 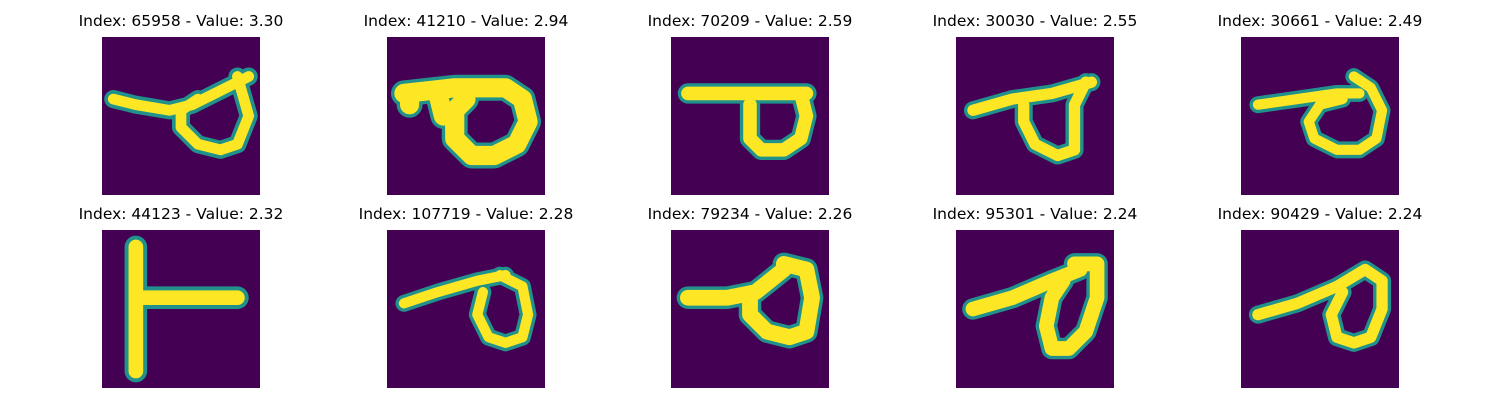 What do you see at coordinates (750, 21) in the screenshot?
I see `sample-title: Index: 70209 - Value: 2.59` at bounding box center [750, 21].